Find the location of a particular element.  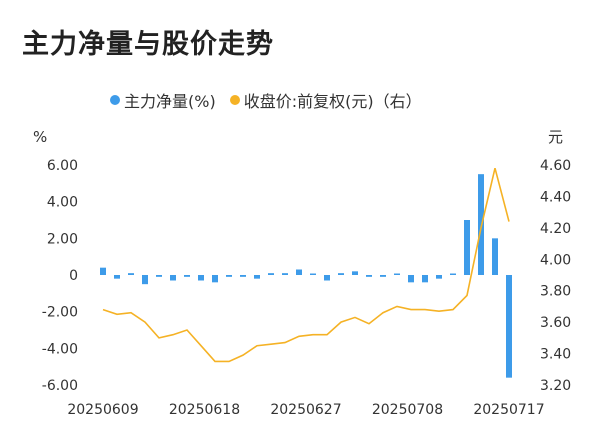

left-axis-tick-label: 6.00 is located at coordinates (62, 166).